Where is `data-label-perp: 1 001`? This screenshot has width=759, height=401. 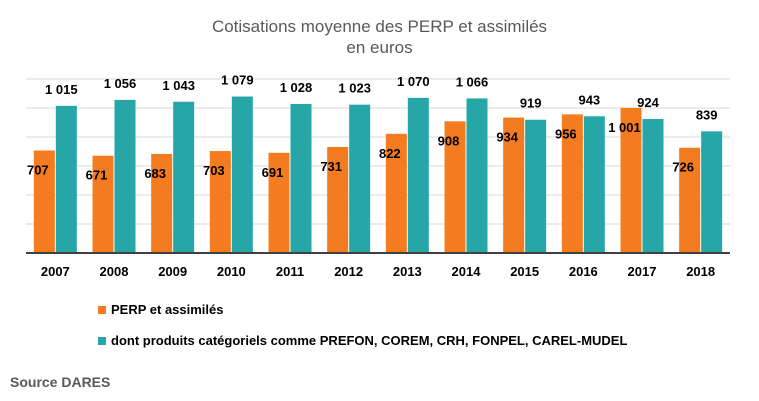 data-label-perp: 1 001 is located at coordinates (624, 127).